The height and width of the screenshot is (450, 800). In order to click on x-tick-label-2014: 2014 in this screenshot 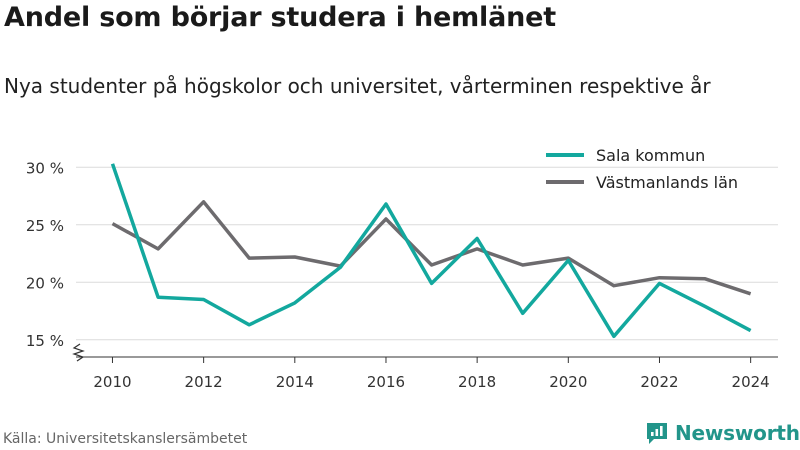, I will do `click(295, 382)`.